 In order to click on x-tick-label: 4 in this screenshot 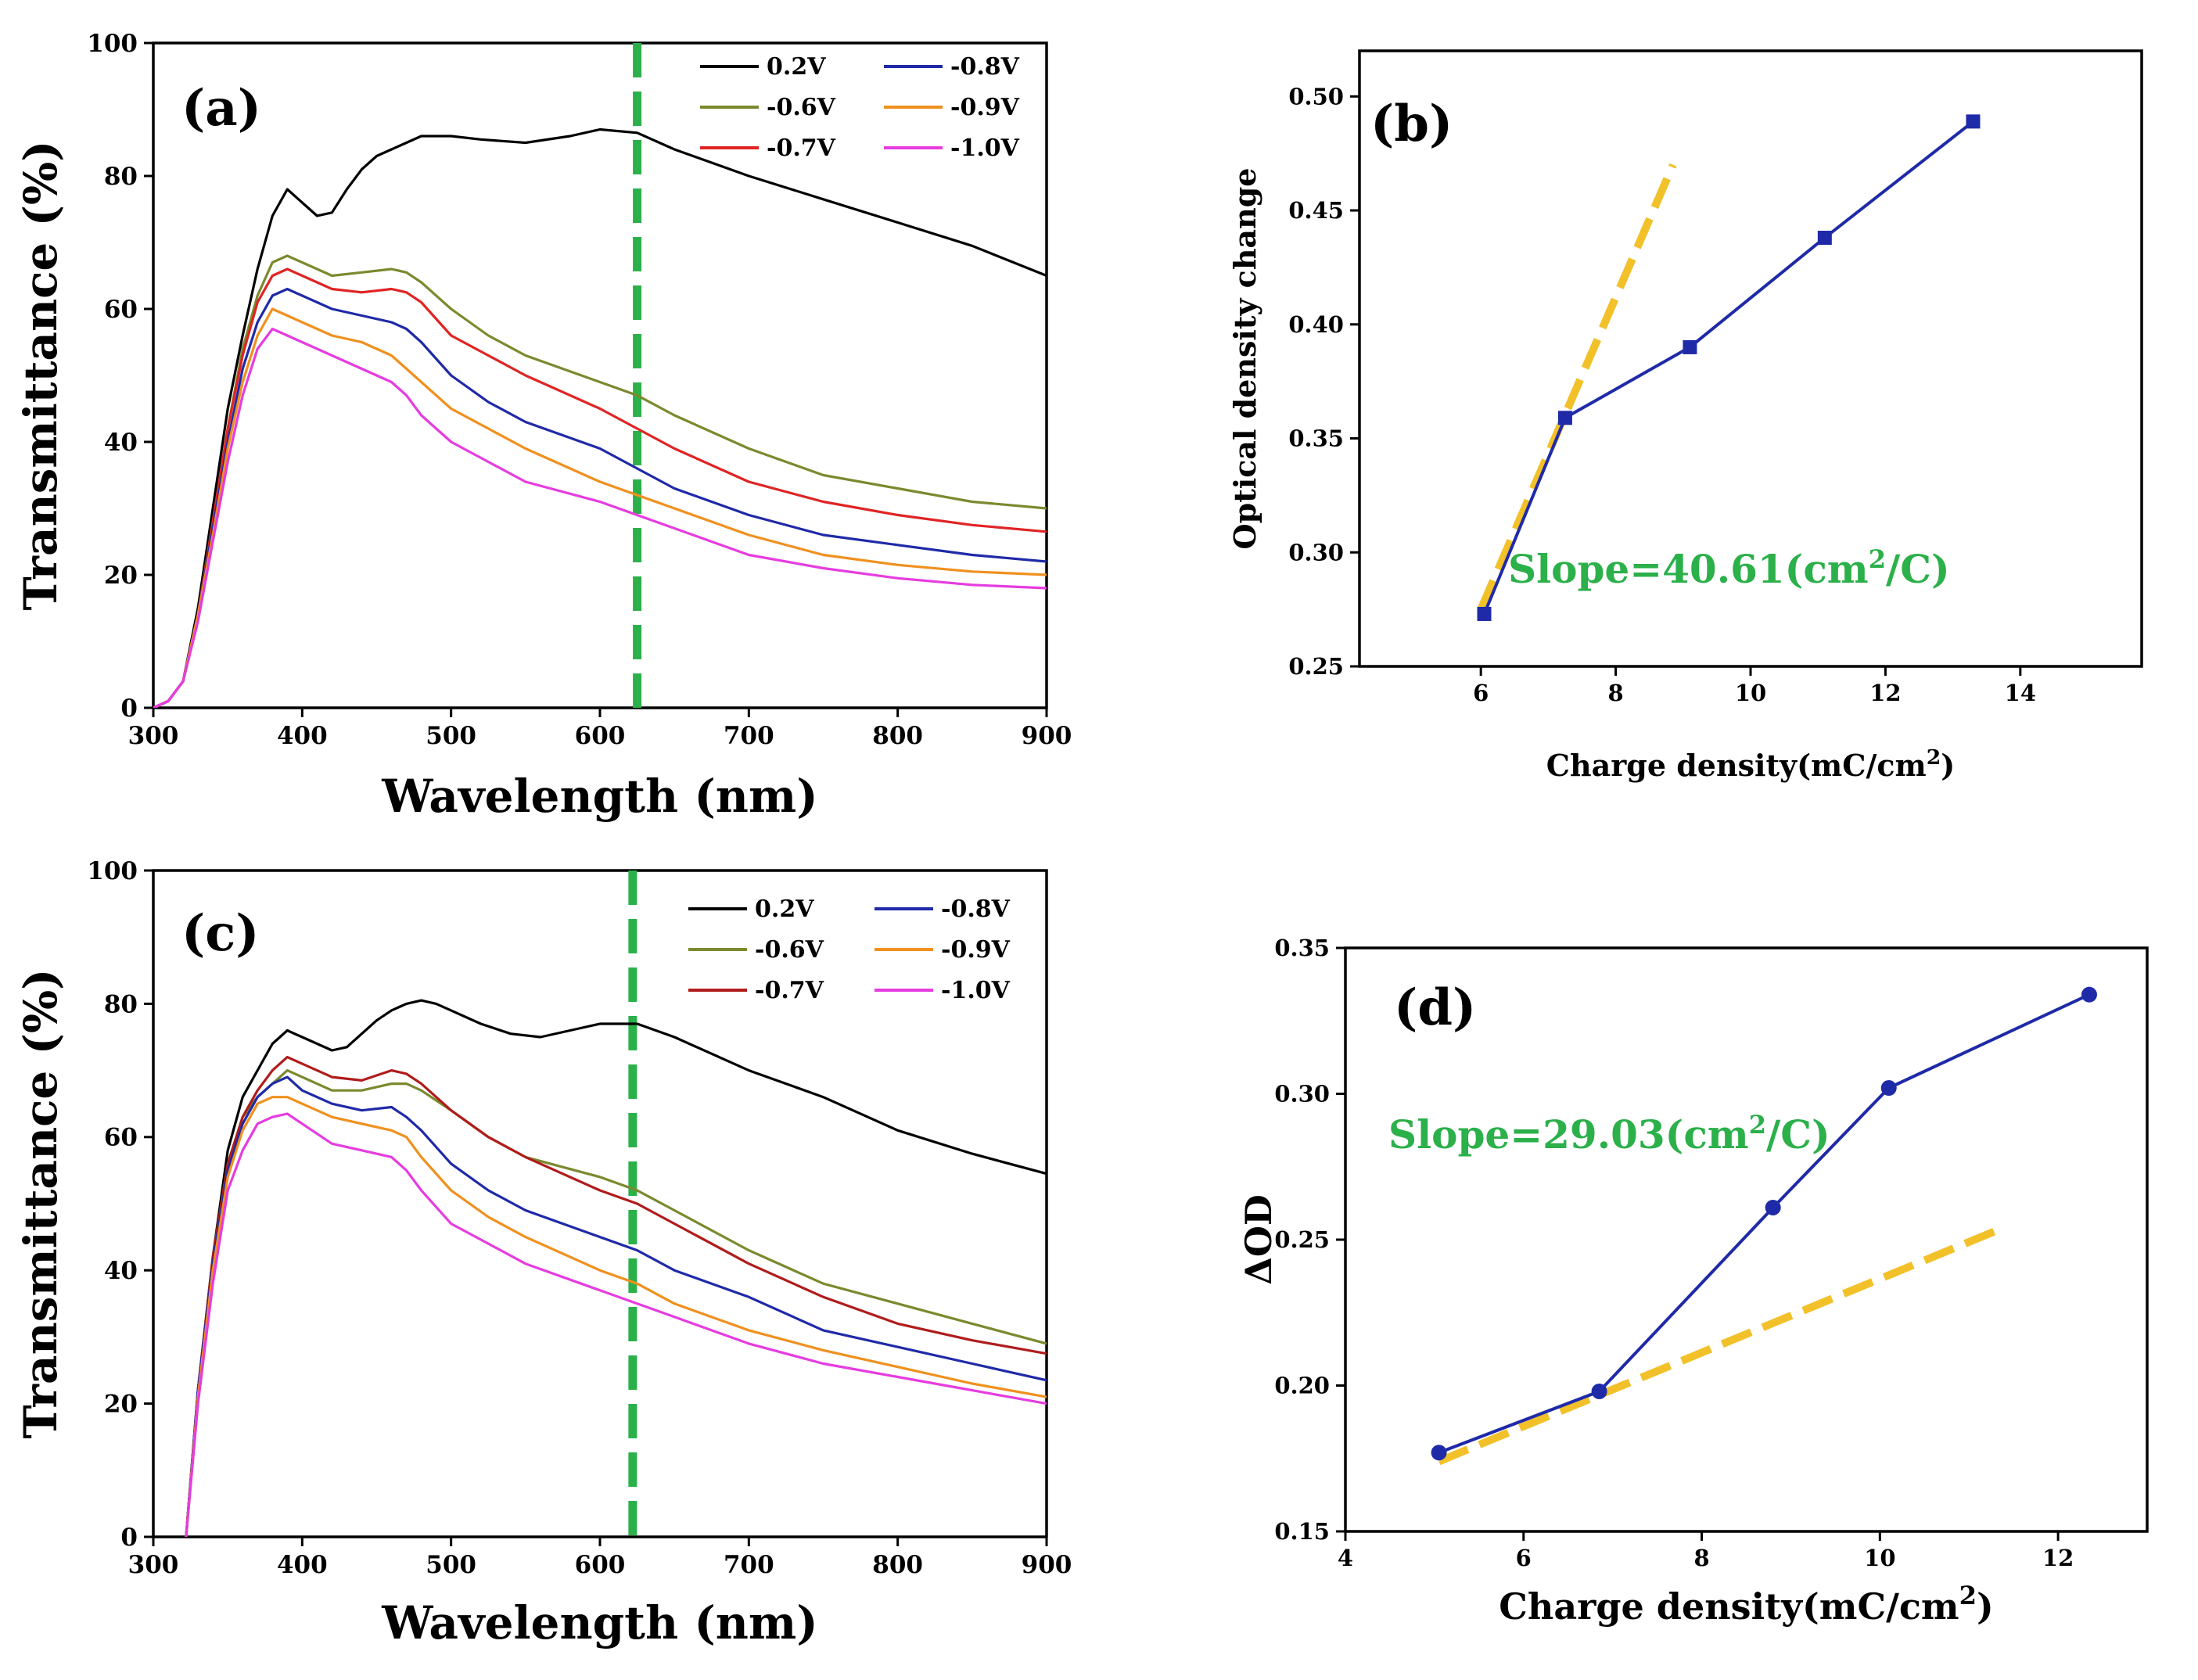, I will do `click(1345, 1558)`.